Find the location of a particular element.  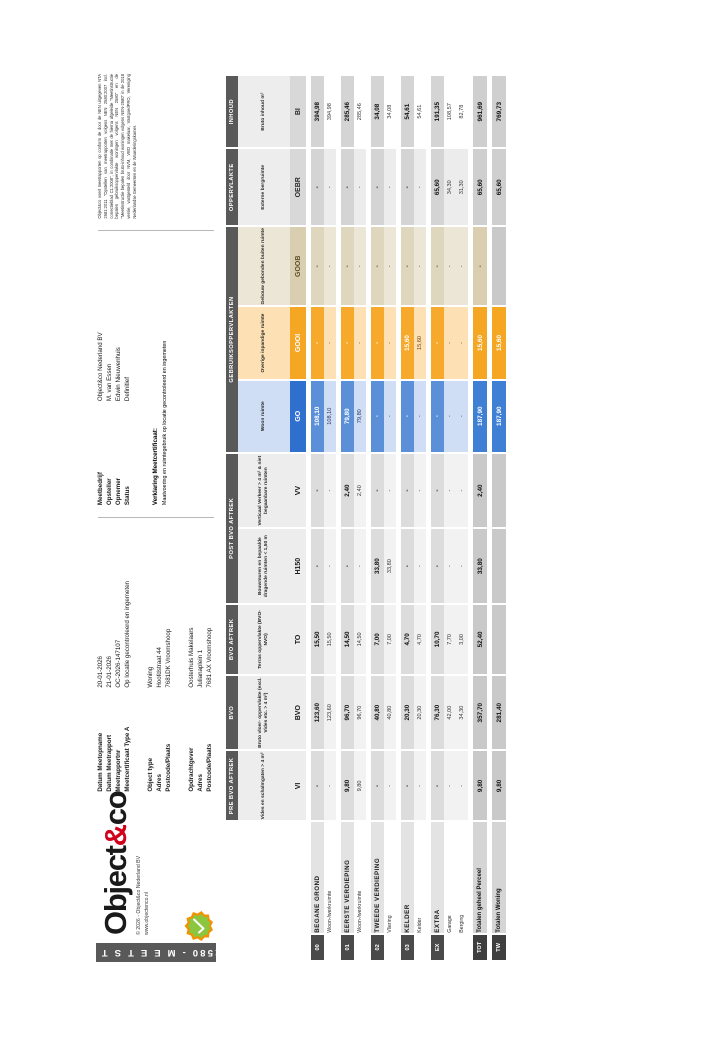

section-total-cell: 10,70 is located at coordinates (437, 639).